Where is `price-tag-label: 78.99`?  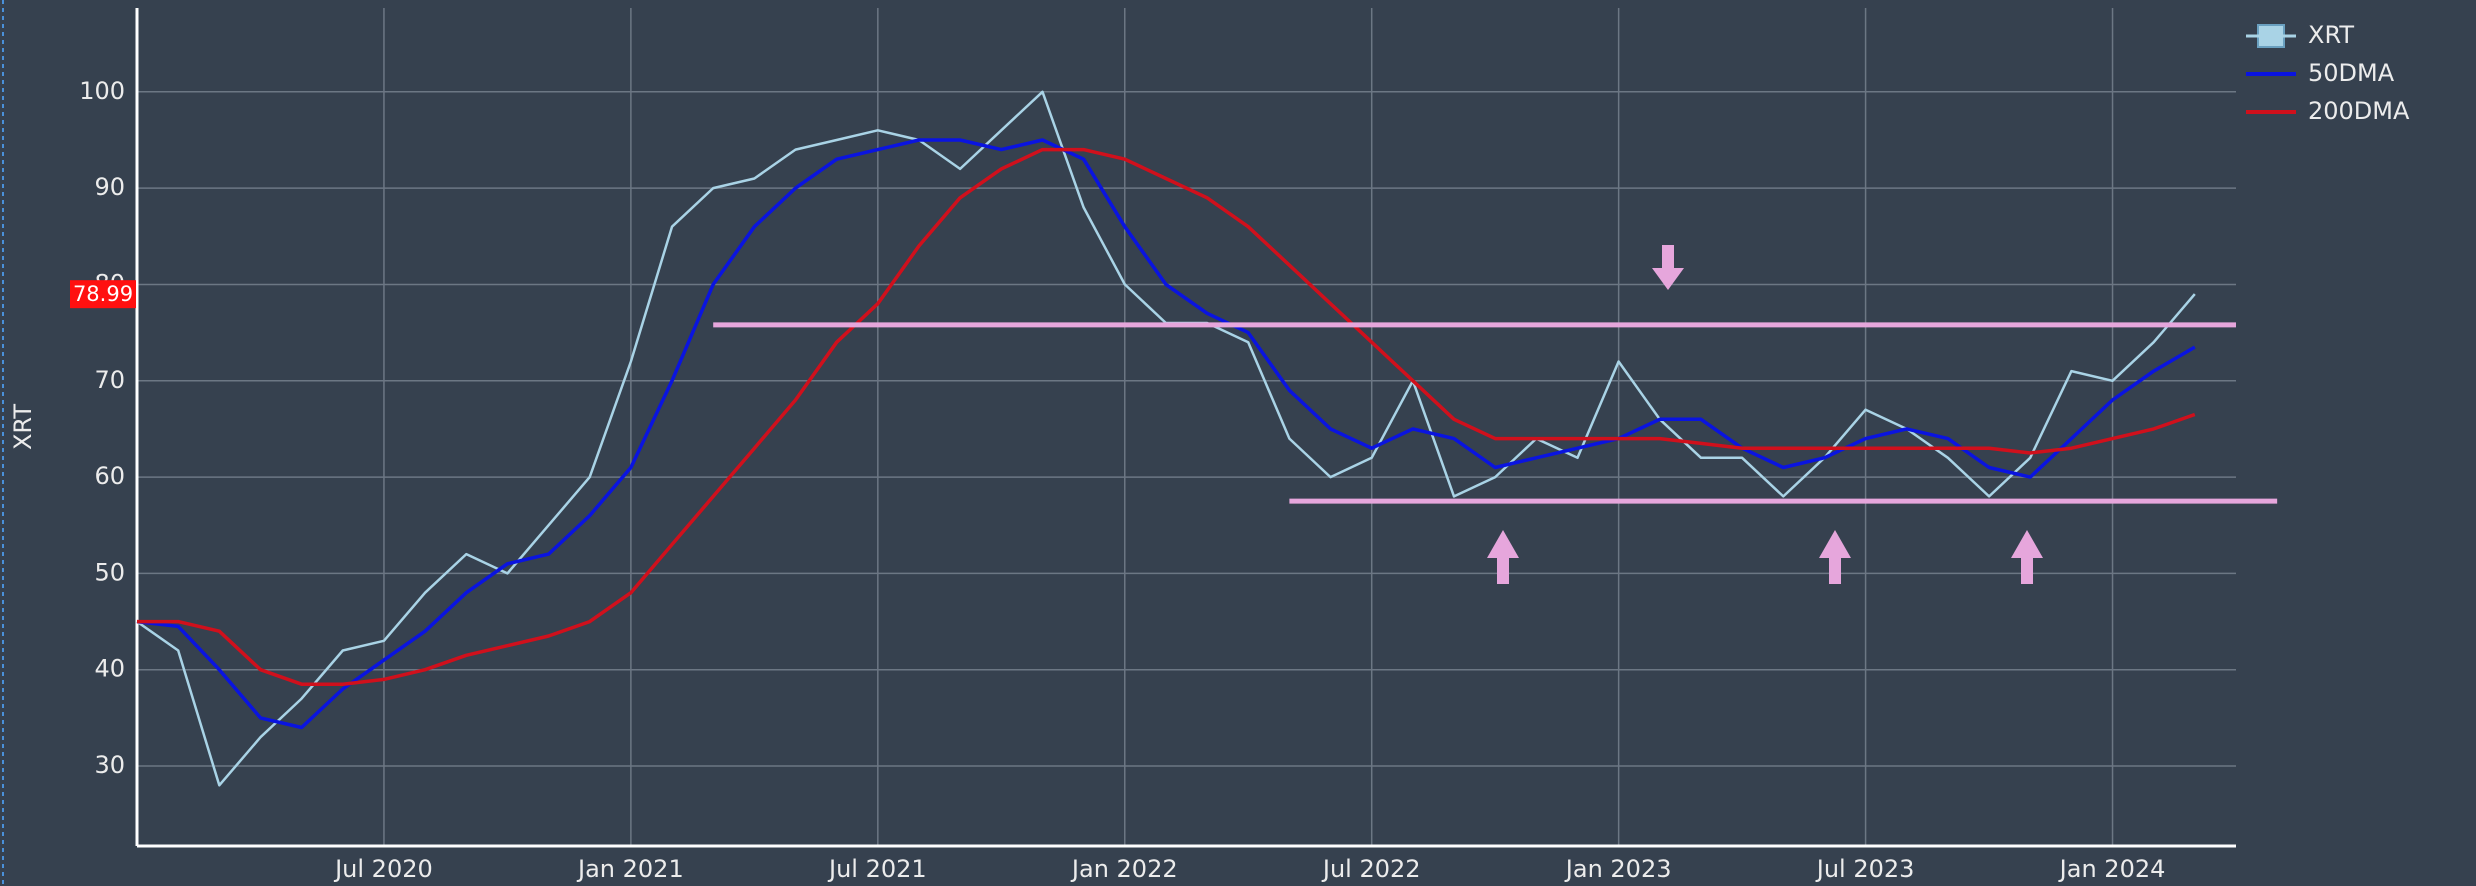
price-tag-label: 78.99 is located at coordinates (103, 294).